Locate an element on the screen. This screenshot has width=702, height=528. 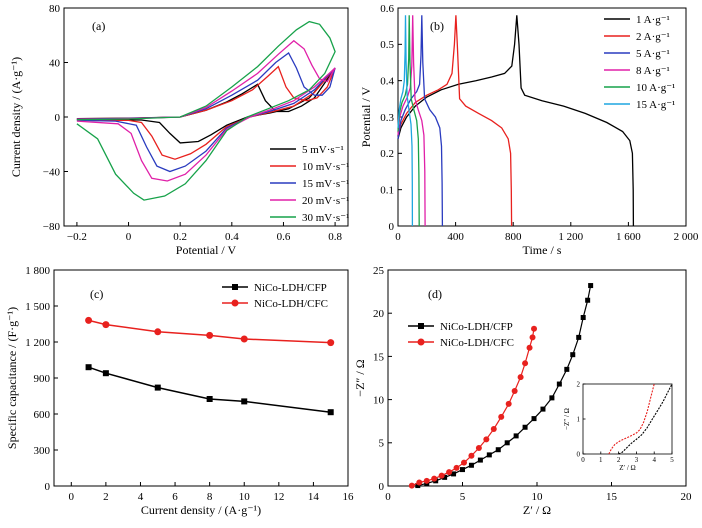
inset-y-tick-label: 1 is located at coordinates (579, 420).